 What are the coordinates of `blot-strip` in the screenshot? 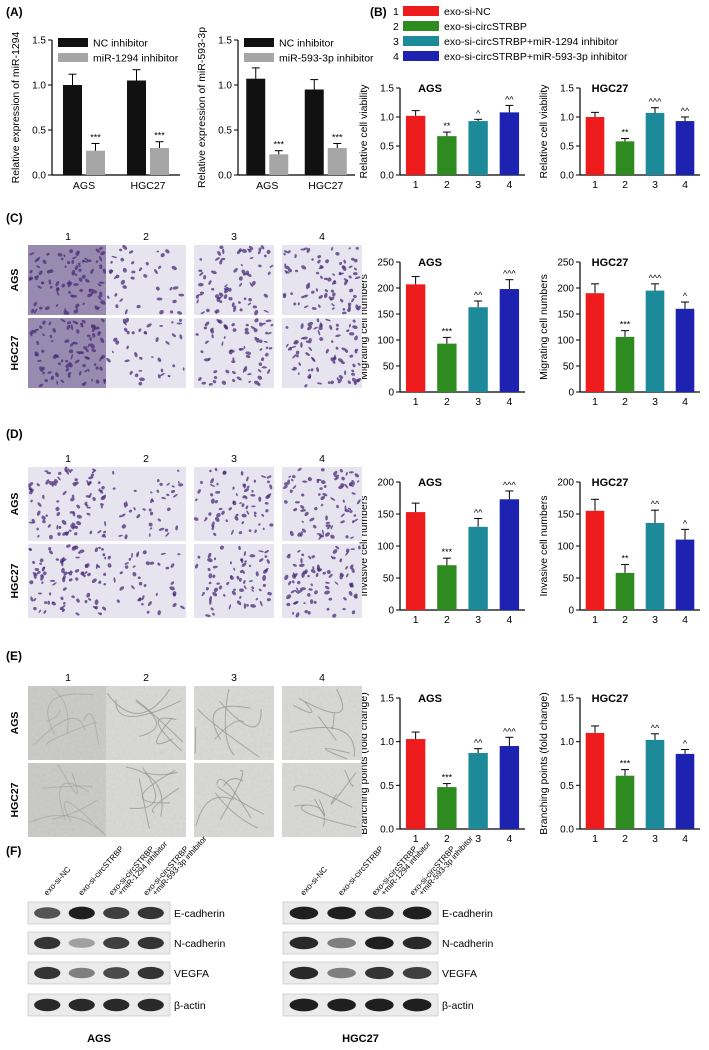 It's located at (99, 943).